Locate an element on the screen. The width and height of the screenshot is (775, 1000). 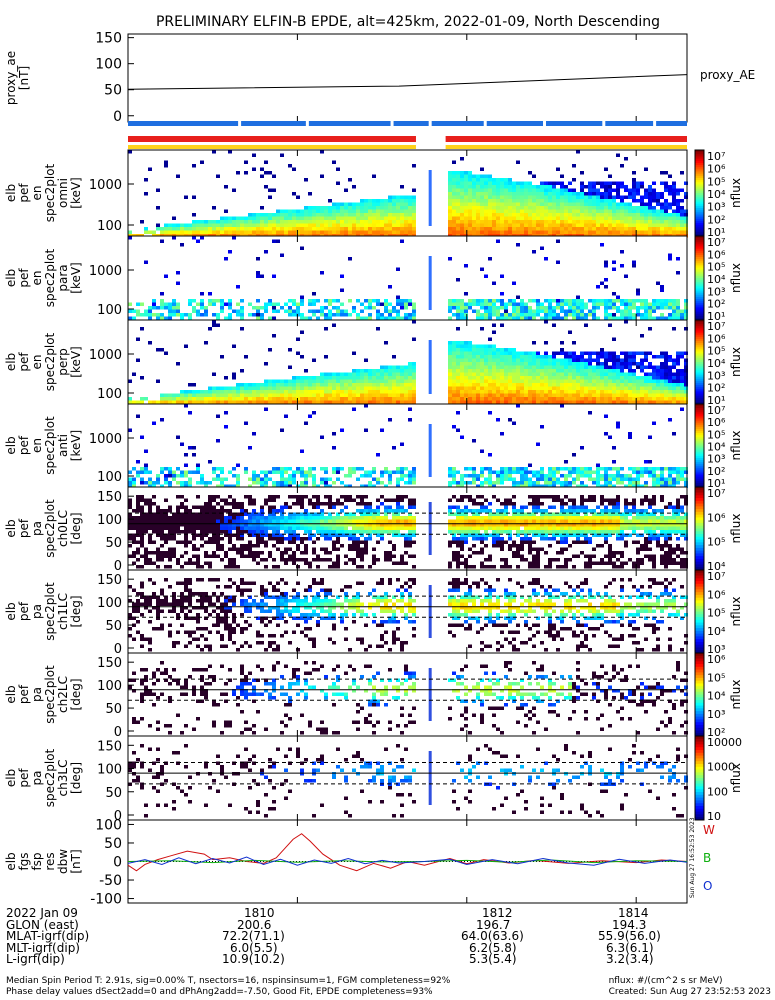
colorbar-segment is located at coordinates (699, 327).